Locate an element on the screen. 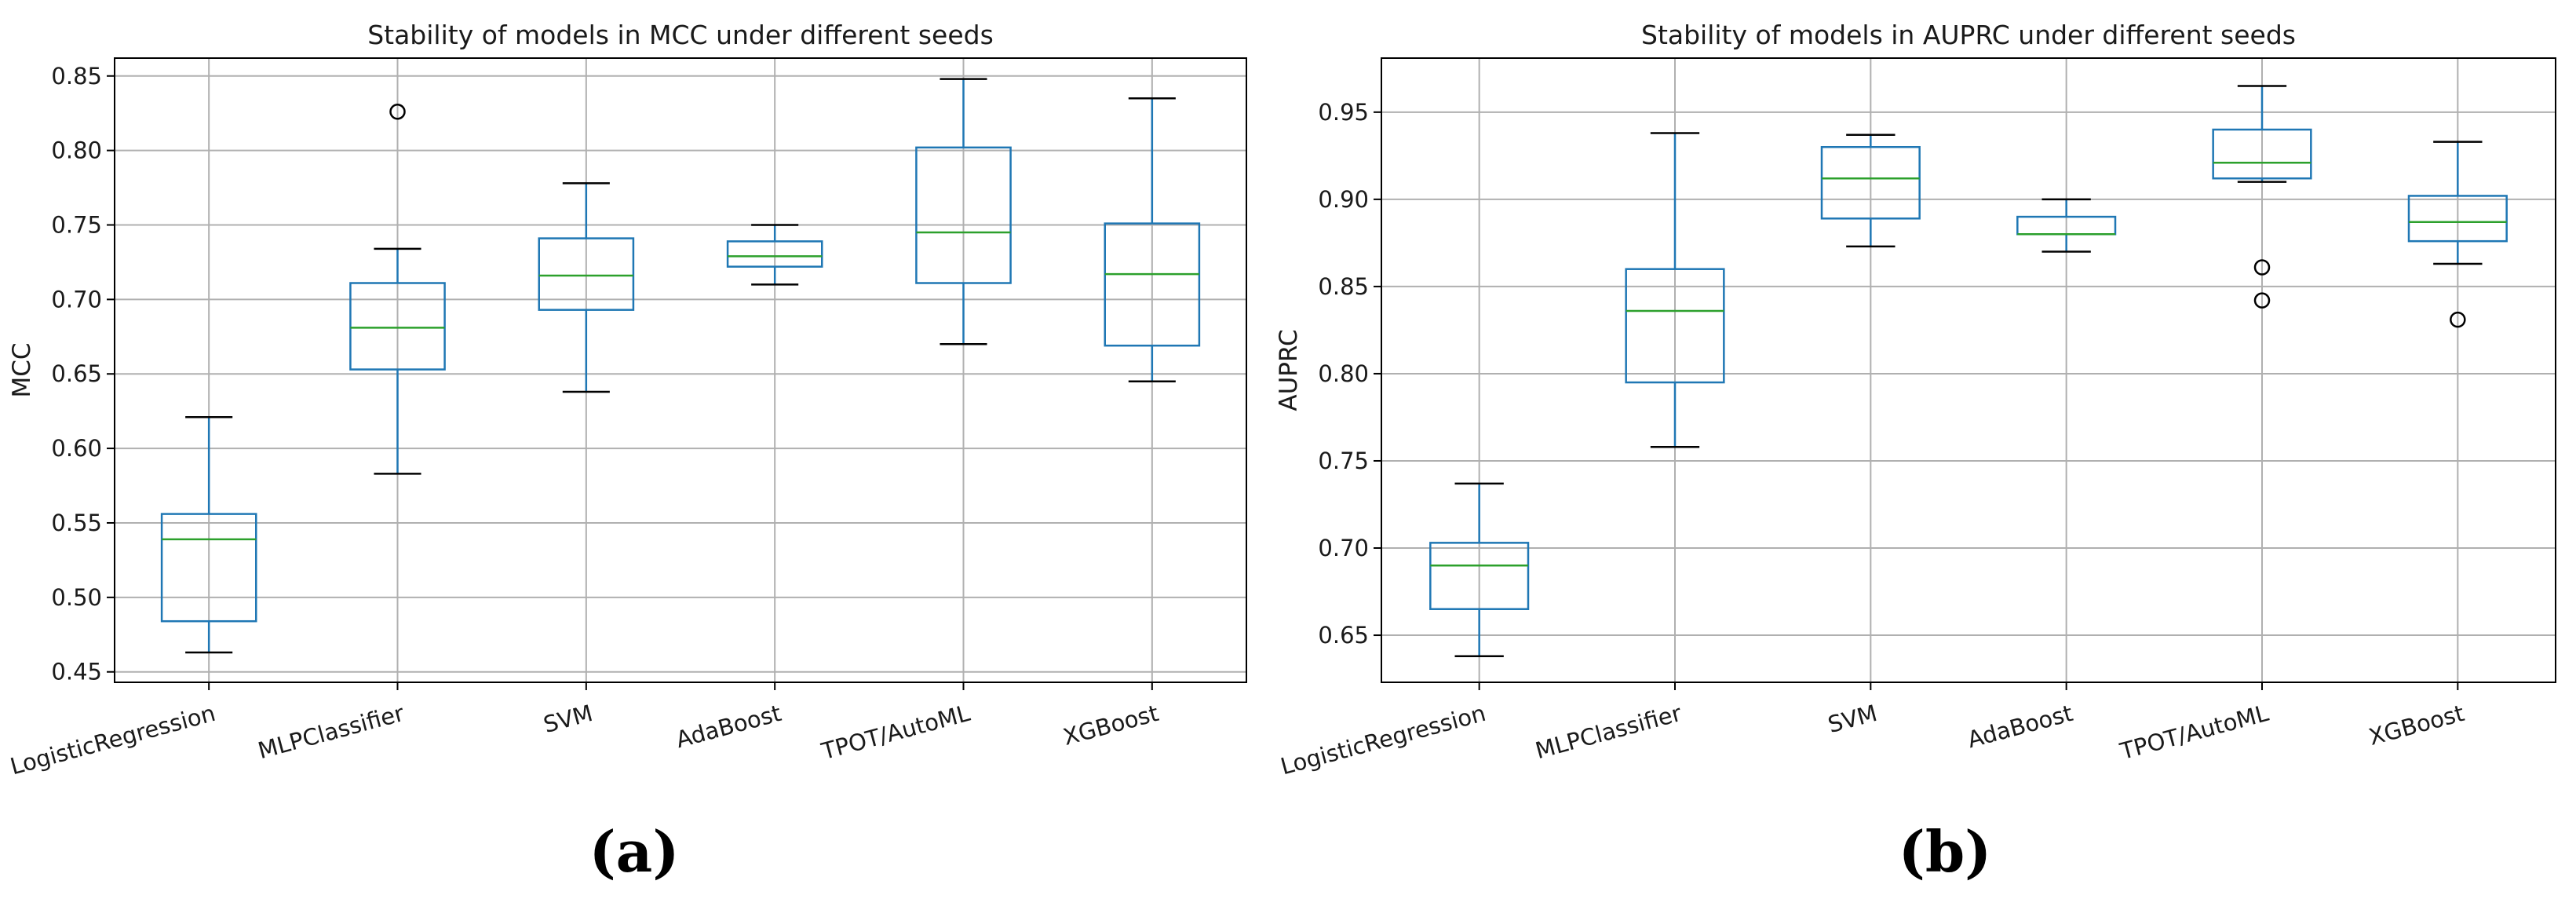 The height and width of the screenshot is (899, 2576). auprc-ytick-label: 0.75 is located at coordinates (1343, 461).